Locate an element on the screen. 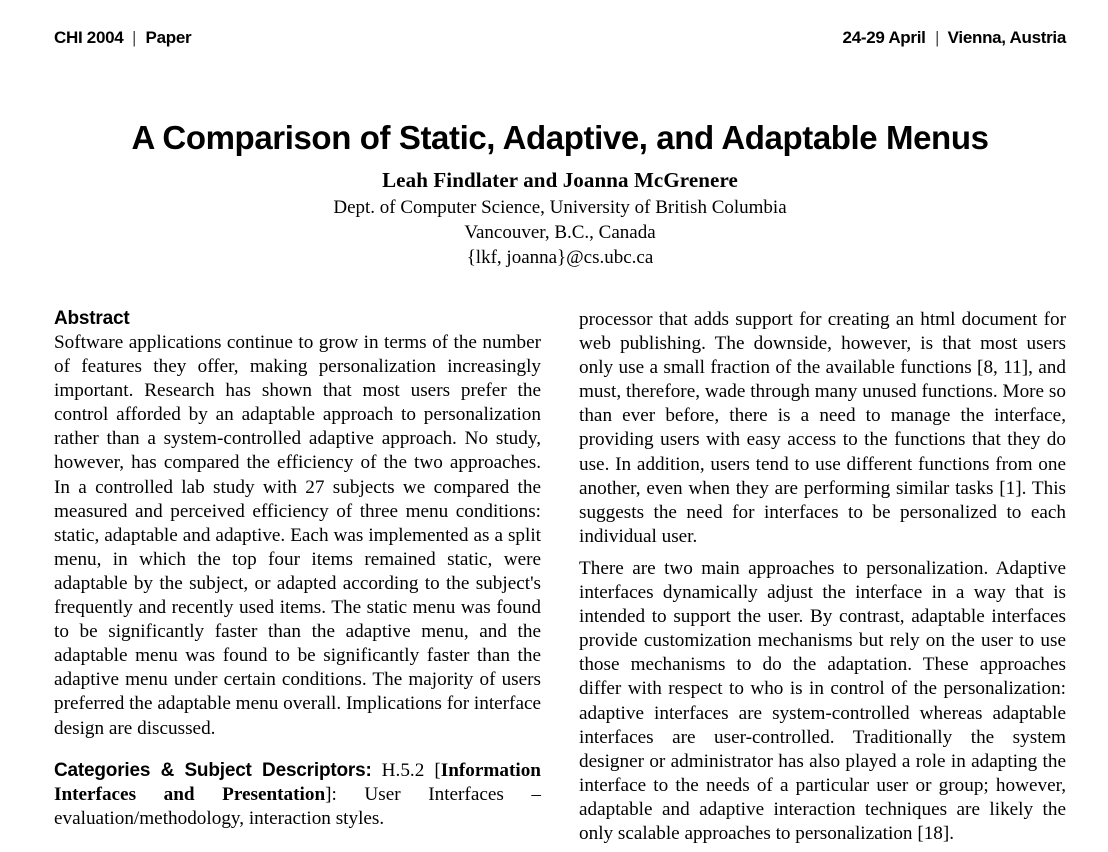 The height and width of the screenshot is (852, 1108). header-paper-type: Paper is located at coordinates (168, 37).